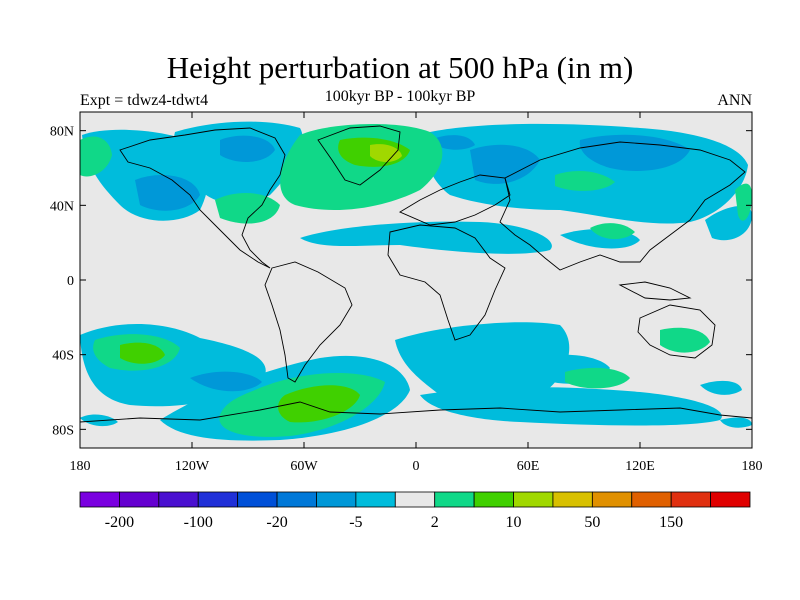 The height and width of the screenshot is (600, 800). Describe the element at coordinates (142, 353) in the screenshot. I see `contour-core-south-pacific-green` at that location.